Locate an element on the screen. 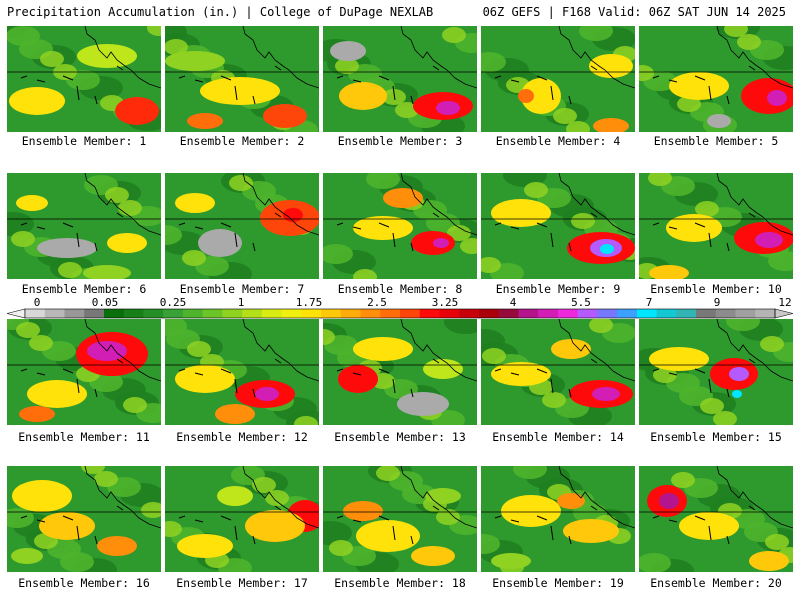  legend-tick-label: 9 is located at coordinates (717, 302).